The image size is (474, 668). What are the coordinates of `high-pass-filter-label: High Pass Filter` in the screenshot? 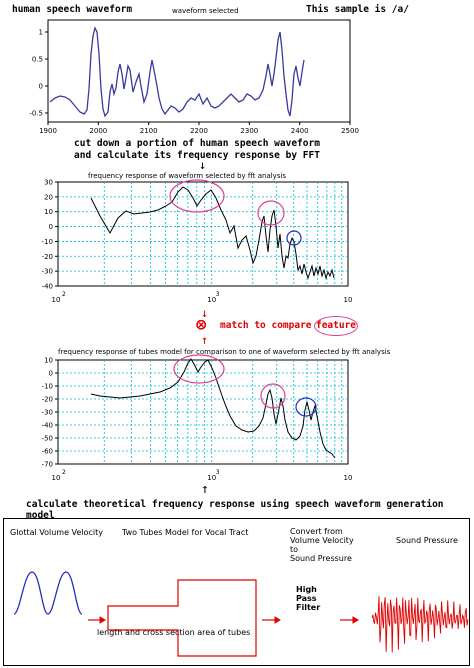 It's located at (308, 598).